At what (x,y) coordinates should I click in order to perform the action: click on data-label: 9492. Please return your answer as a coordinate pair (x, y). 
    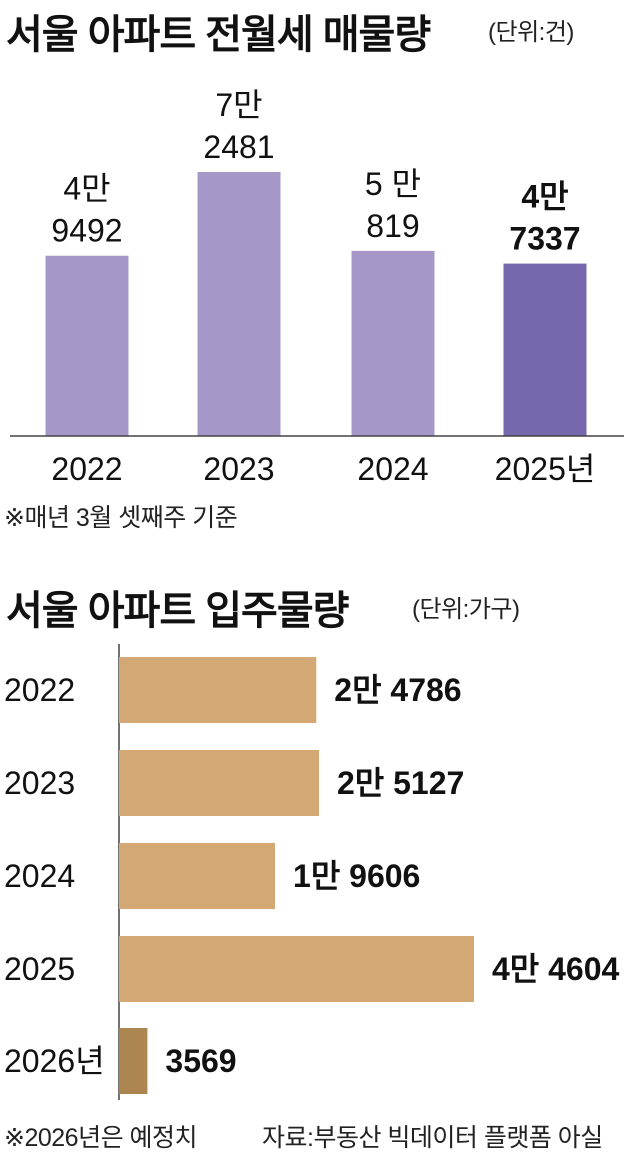
    Looking at the image, I should click on (86, 231).